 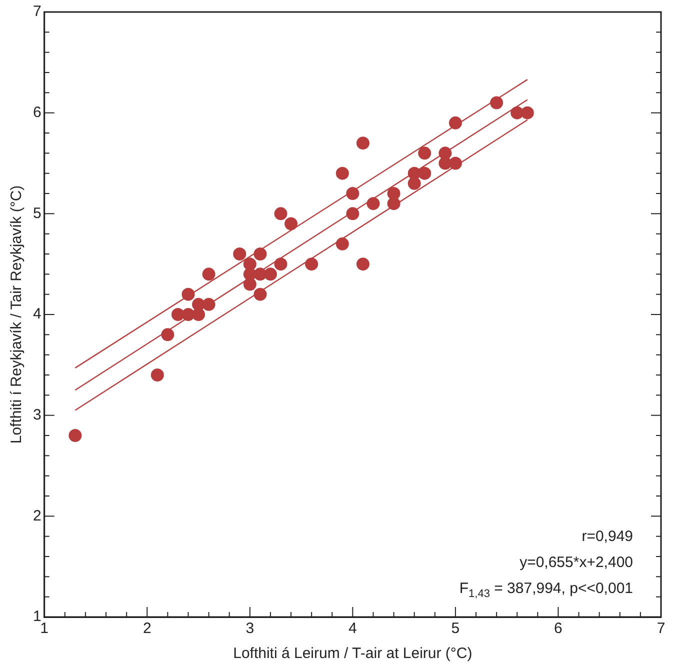 What do you see at coordinates (352, 653) in the screenshot?
I see `x-axis-title: Lofthiti á Leirum / T-air at Leirur (°C)` at bounding box center [352, 653].